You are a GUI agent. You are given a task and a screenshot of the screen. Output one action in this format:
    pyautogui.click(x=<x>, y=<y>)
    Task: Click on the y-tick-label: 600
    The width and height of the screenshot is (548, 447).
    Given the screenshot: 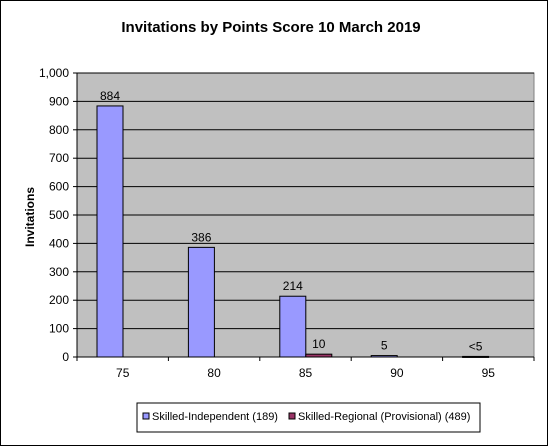 What is the action you would take?
    pyautogui.click(x=59, y=187)
    